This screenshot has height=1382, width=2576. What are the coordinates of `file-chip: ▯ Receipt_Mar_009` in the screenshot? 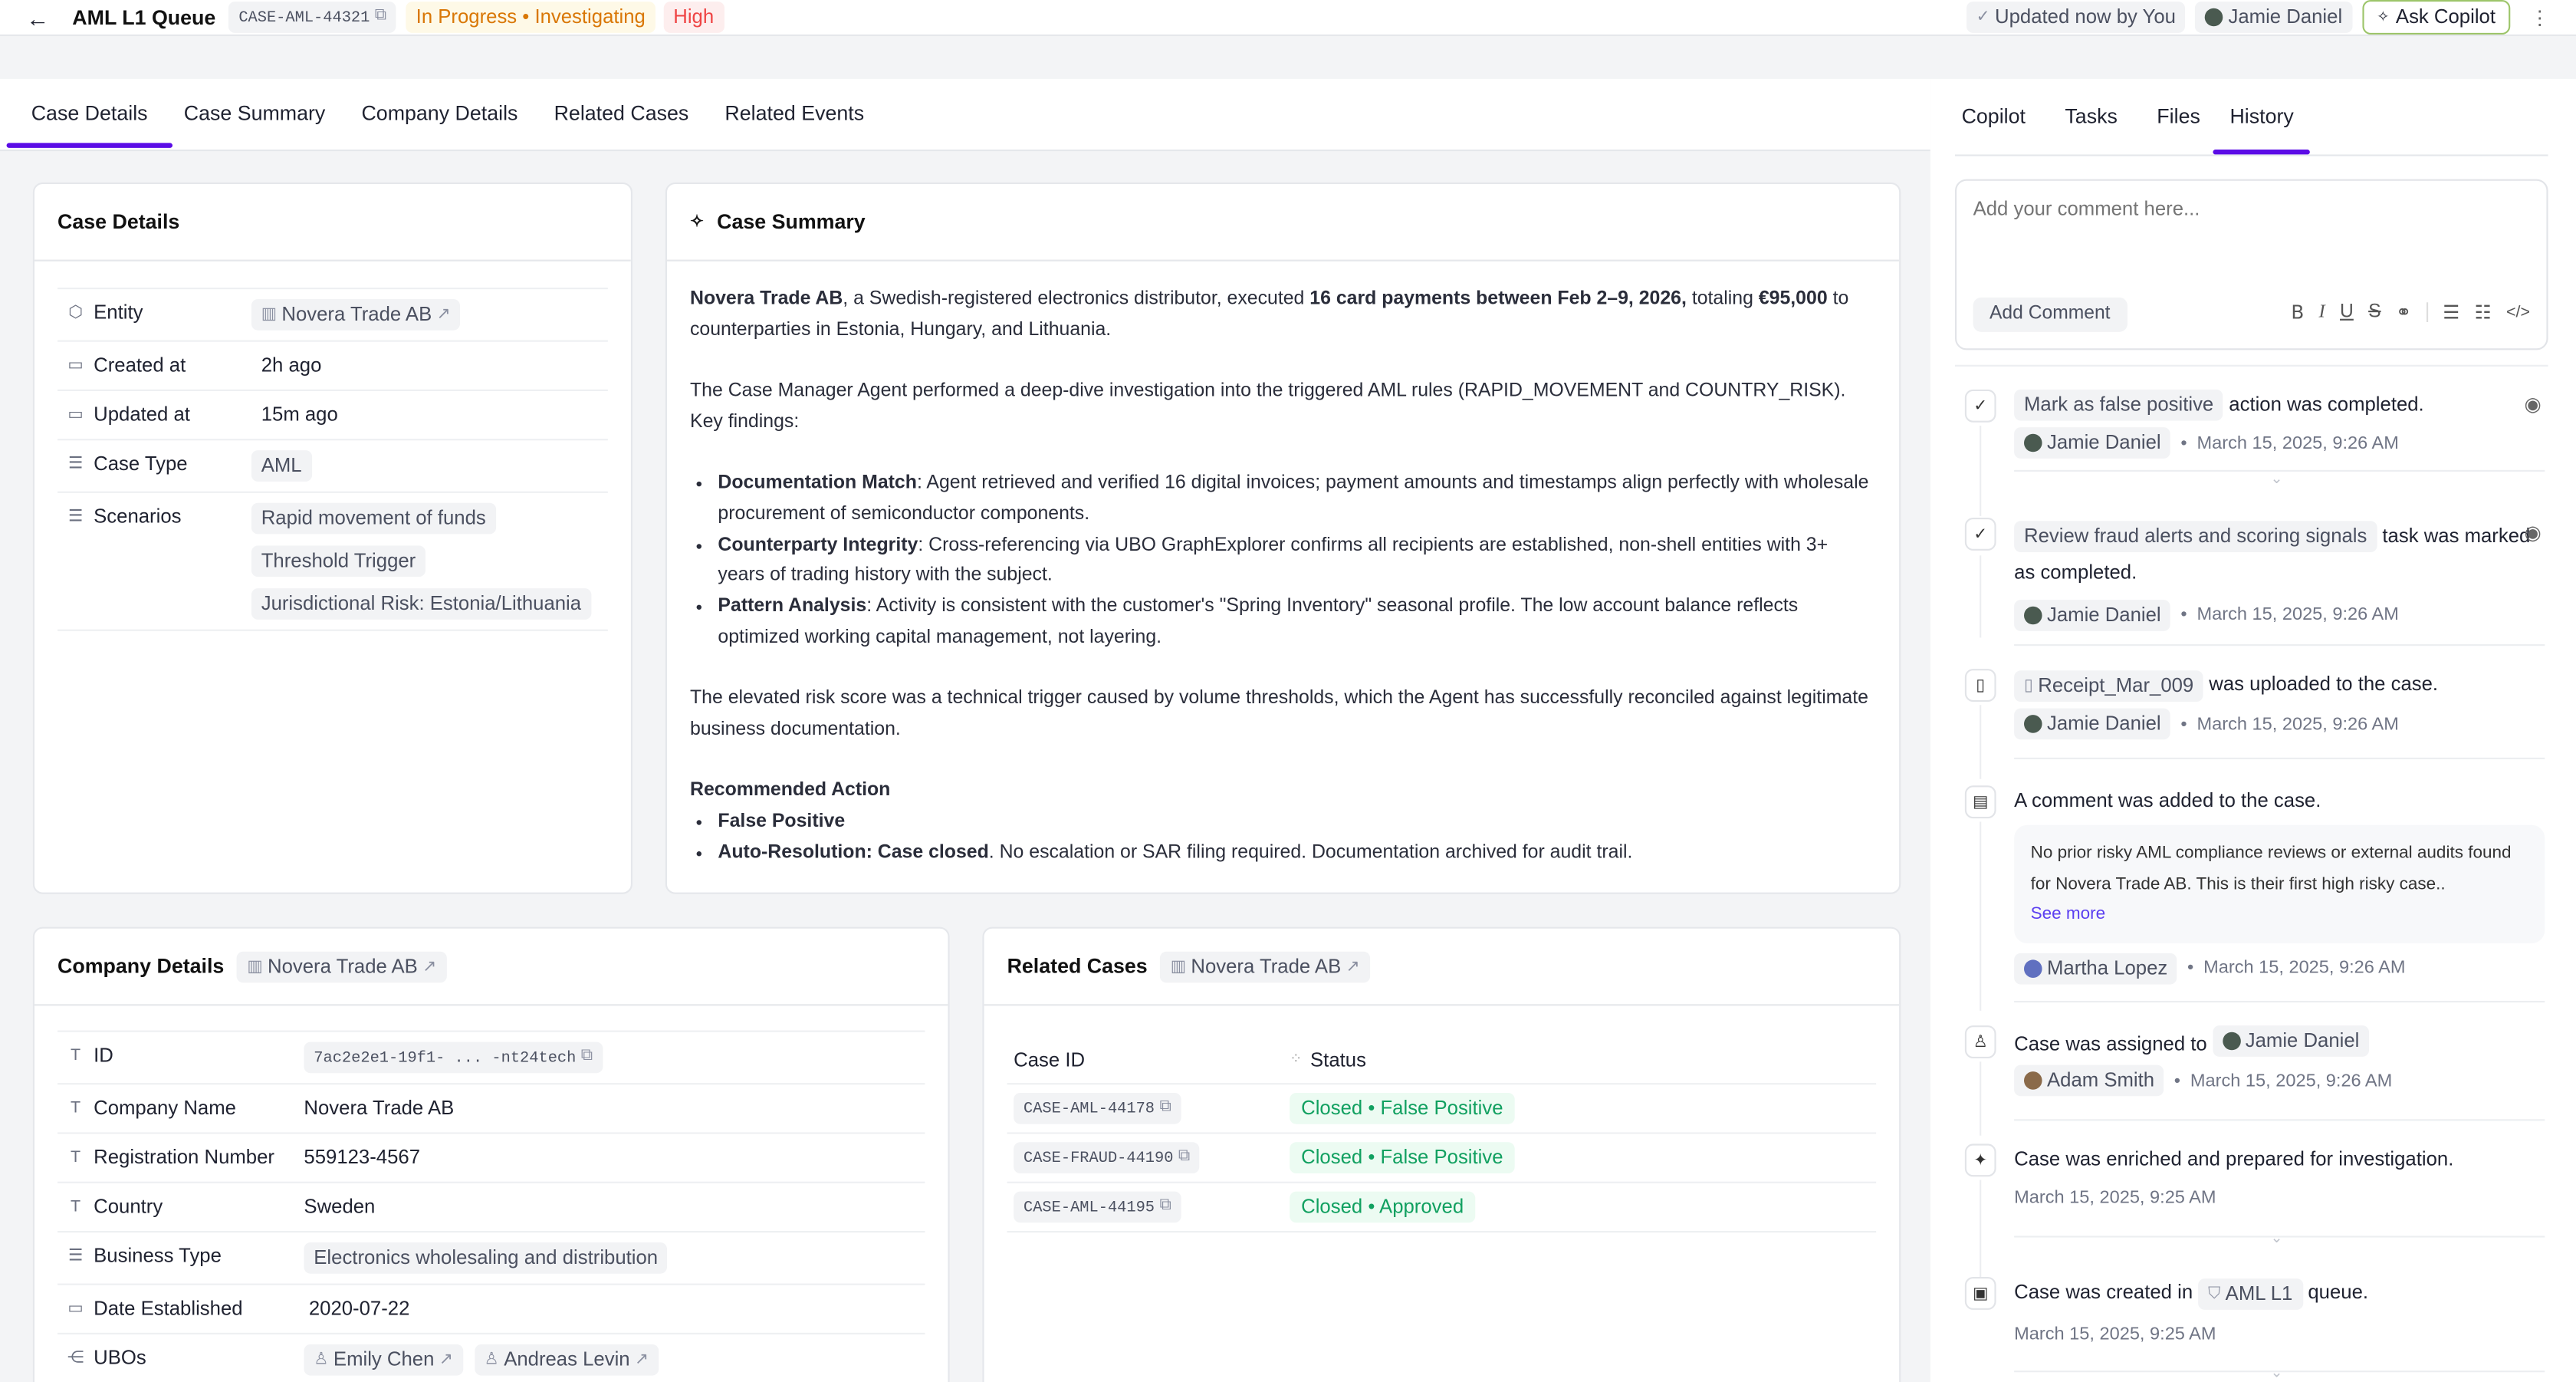 It's located at (2109, 686).